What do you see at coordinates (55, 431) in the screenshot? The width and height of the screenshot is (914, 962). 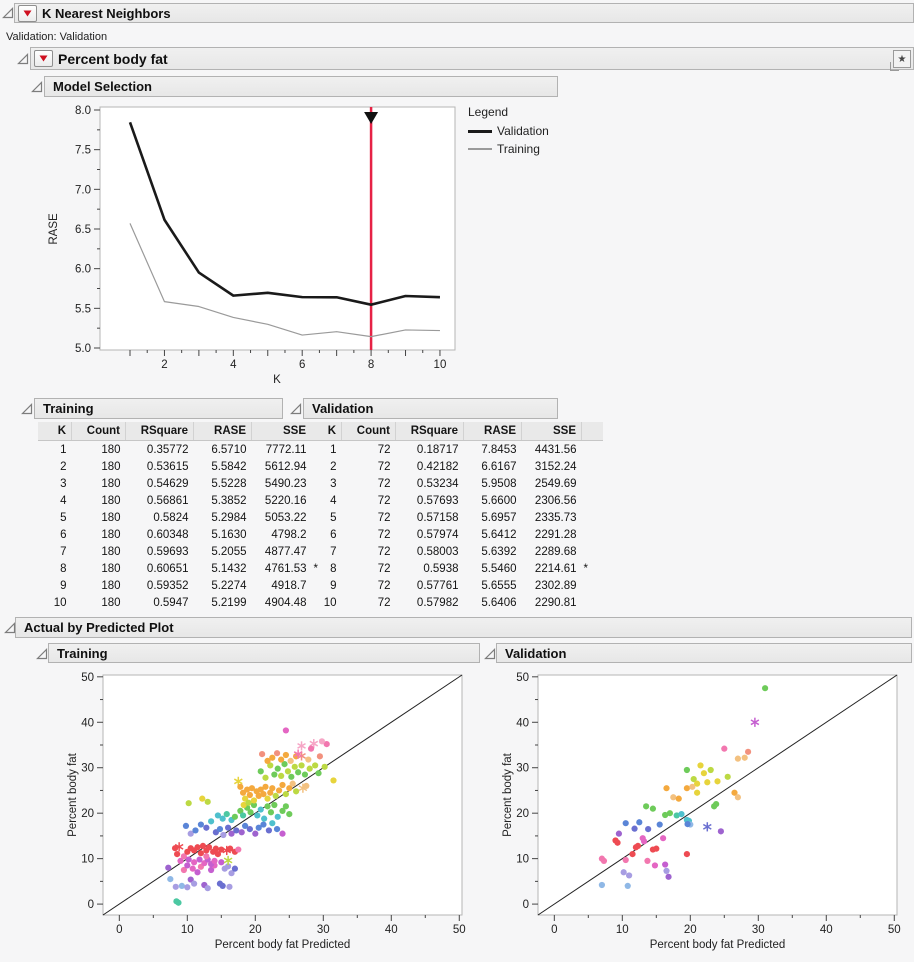 I see `column-header: K` at bounding box center [55, 431].